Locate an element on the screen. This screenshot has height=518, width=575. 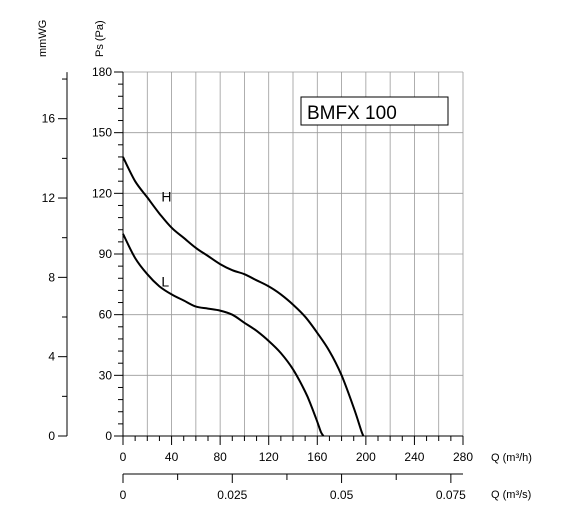
x-primary-tick-label: 240 is located at coordinates (414, 457).